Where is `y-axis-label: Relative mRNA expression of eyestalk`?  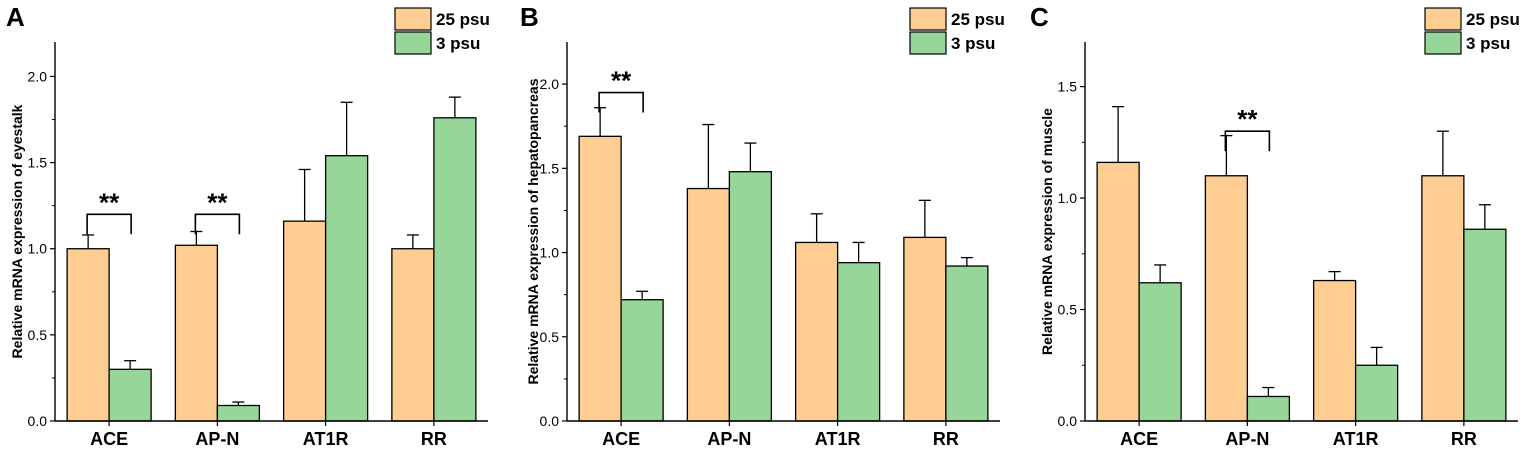 y-axis-label: Relative mRNA expression of eyestalk is located at coordinates (17, 231).